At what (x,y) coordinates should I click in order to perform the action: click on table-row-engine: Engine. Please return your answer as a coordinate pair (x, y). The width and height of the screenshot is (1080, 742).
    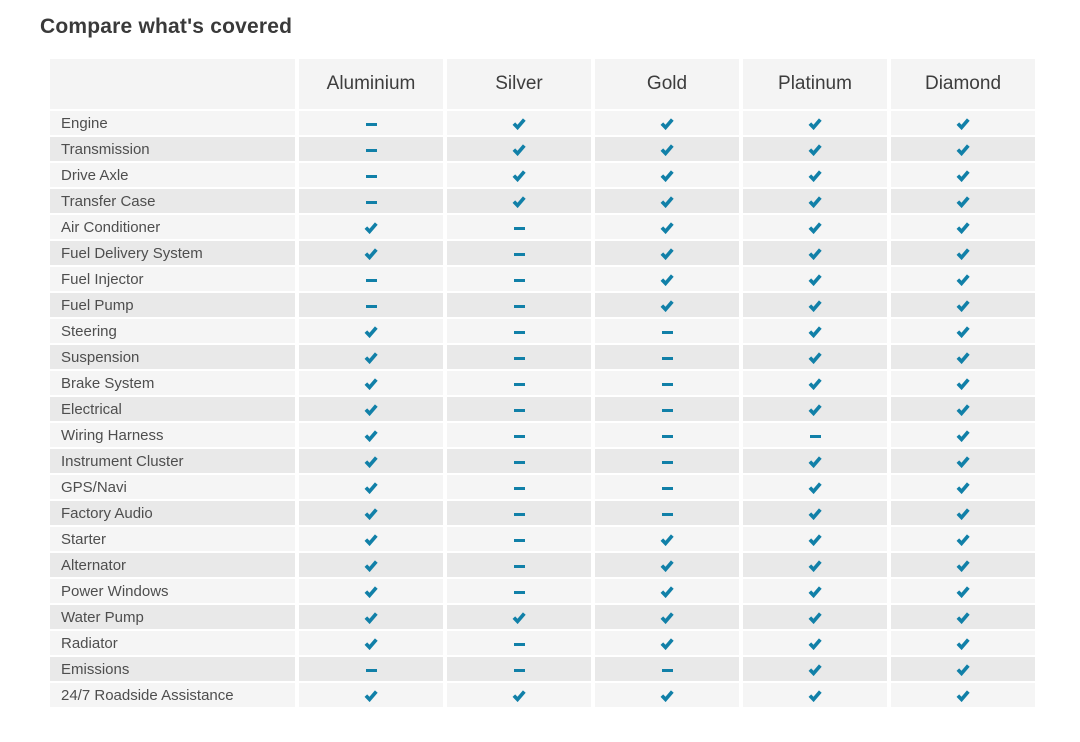
    Looking at the image, I should click on (542, 123).